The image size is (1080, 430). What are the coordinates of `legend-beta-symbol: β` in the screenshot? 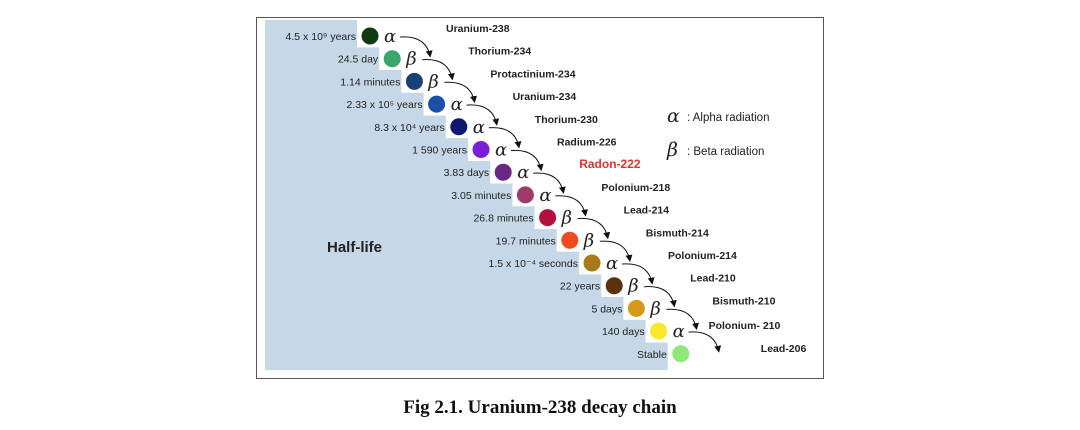 It's located at (672, 150).